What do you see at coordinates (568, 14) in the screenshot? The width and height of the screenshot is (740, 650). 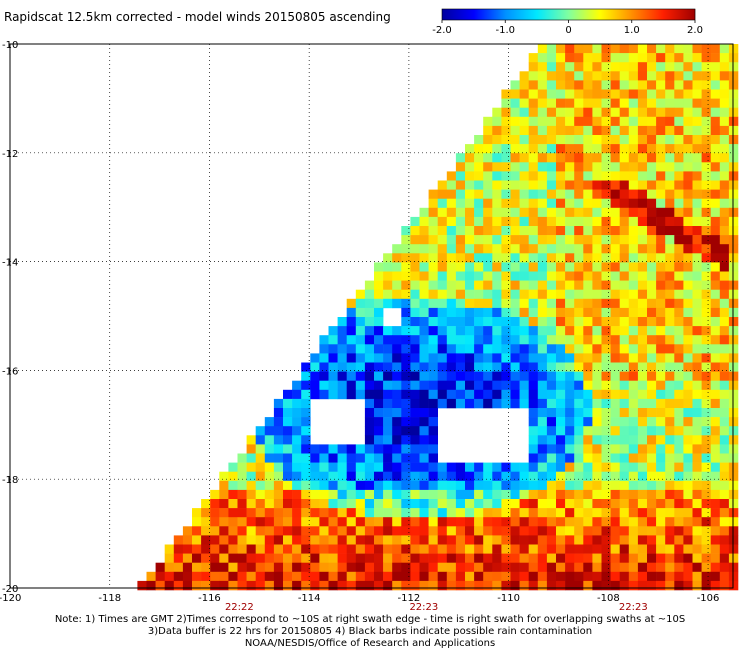 I see `colorbar-strip` at bounding box center [568, 14].